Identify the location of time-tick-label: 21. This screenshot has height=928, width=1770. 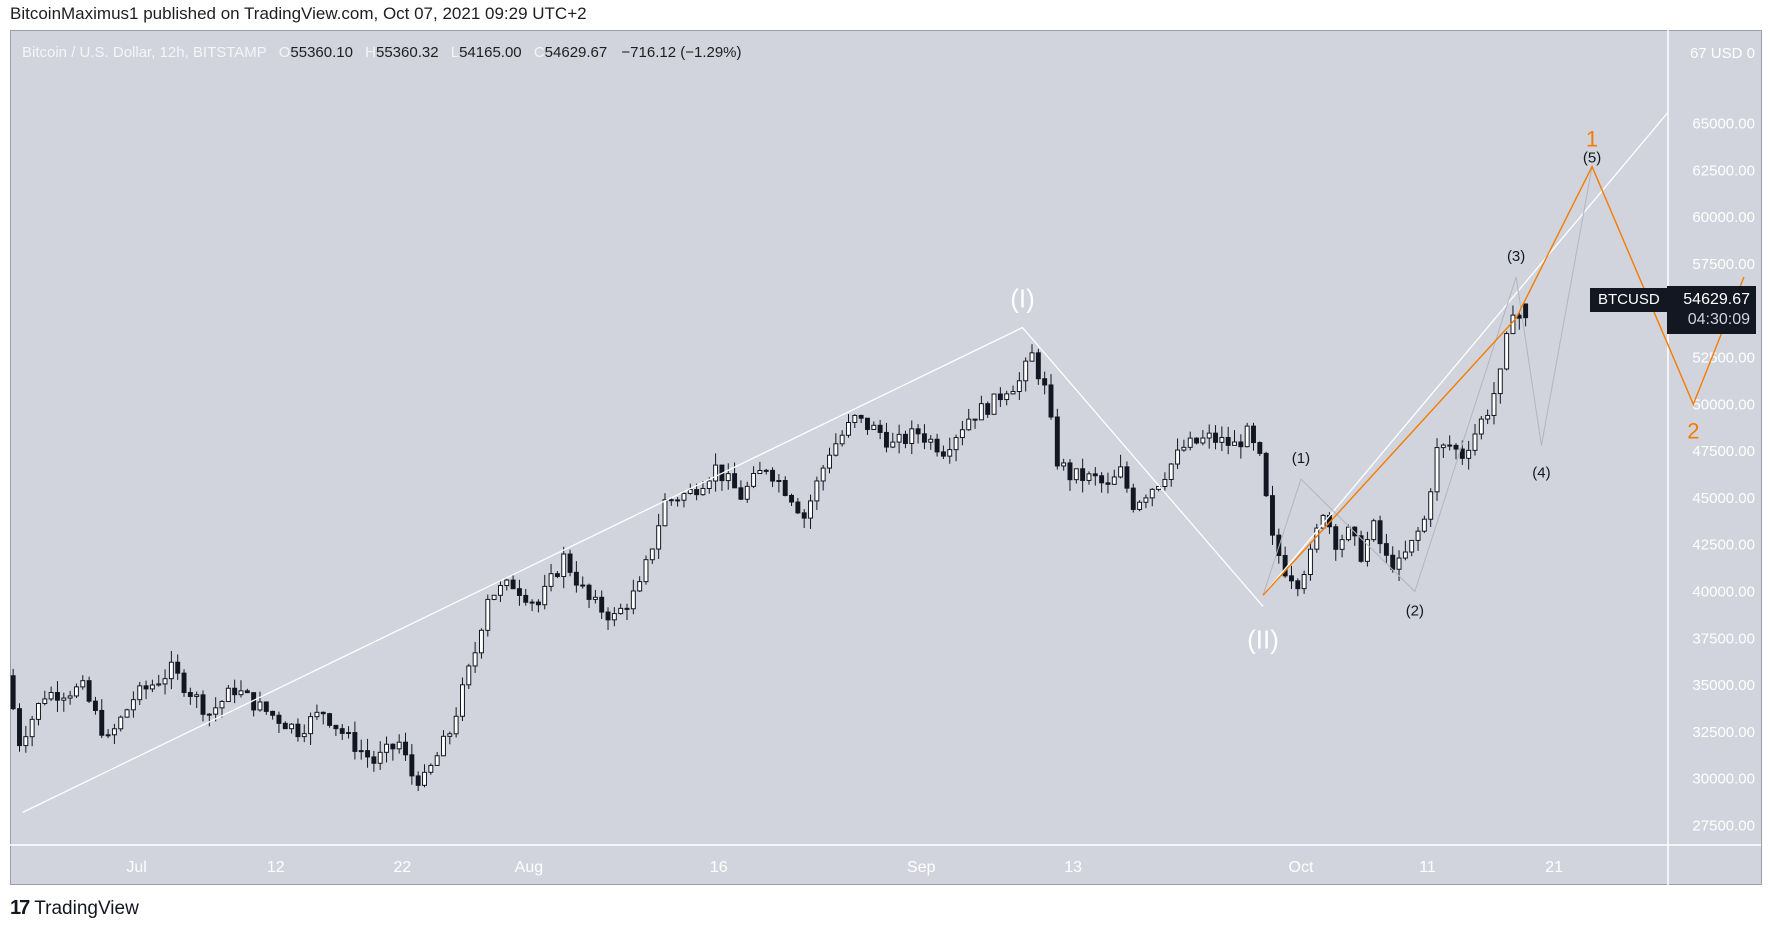
(1554, 867).